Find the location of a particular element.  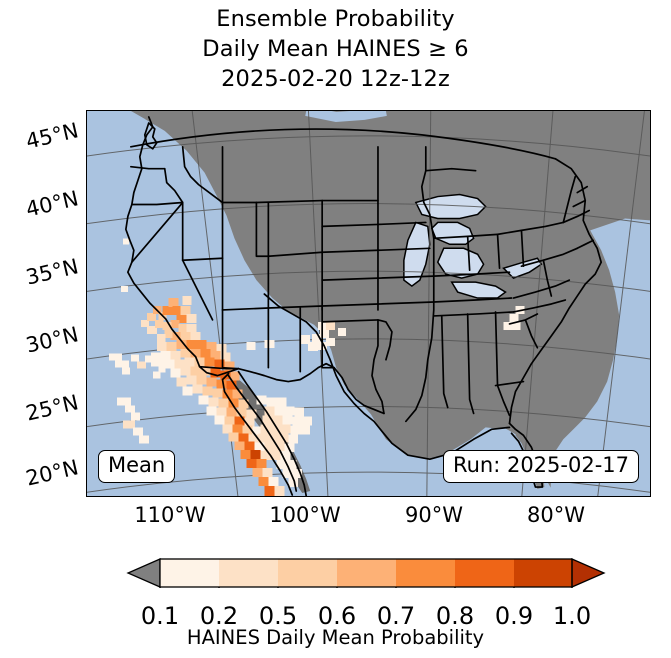

lon-tick-100w: 100°W is located at coordinates (305, 515).